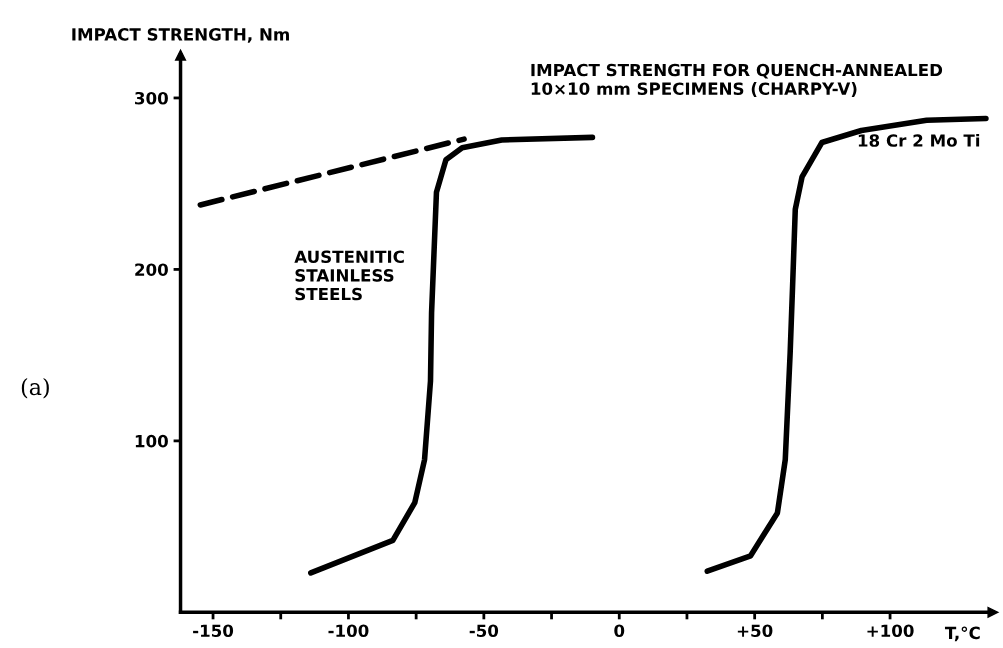 The width and height of the screenshot is (1003, 648). Describe the element at coordinates (151, 269) in the screenshot. I see `y-tick-label: 200` at that location.